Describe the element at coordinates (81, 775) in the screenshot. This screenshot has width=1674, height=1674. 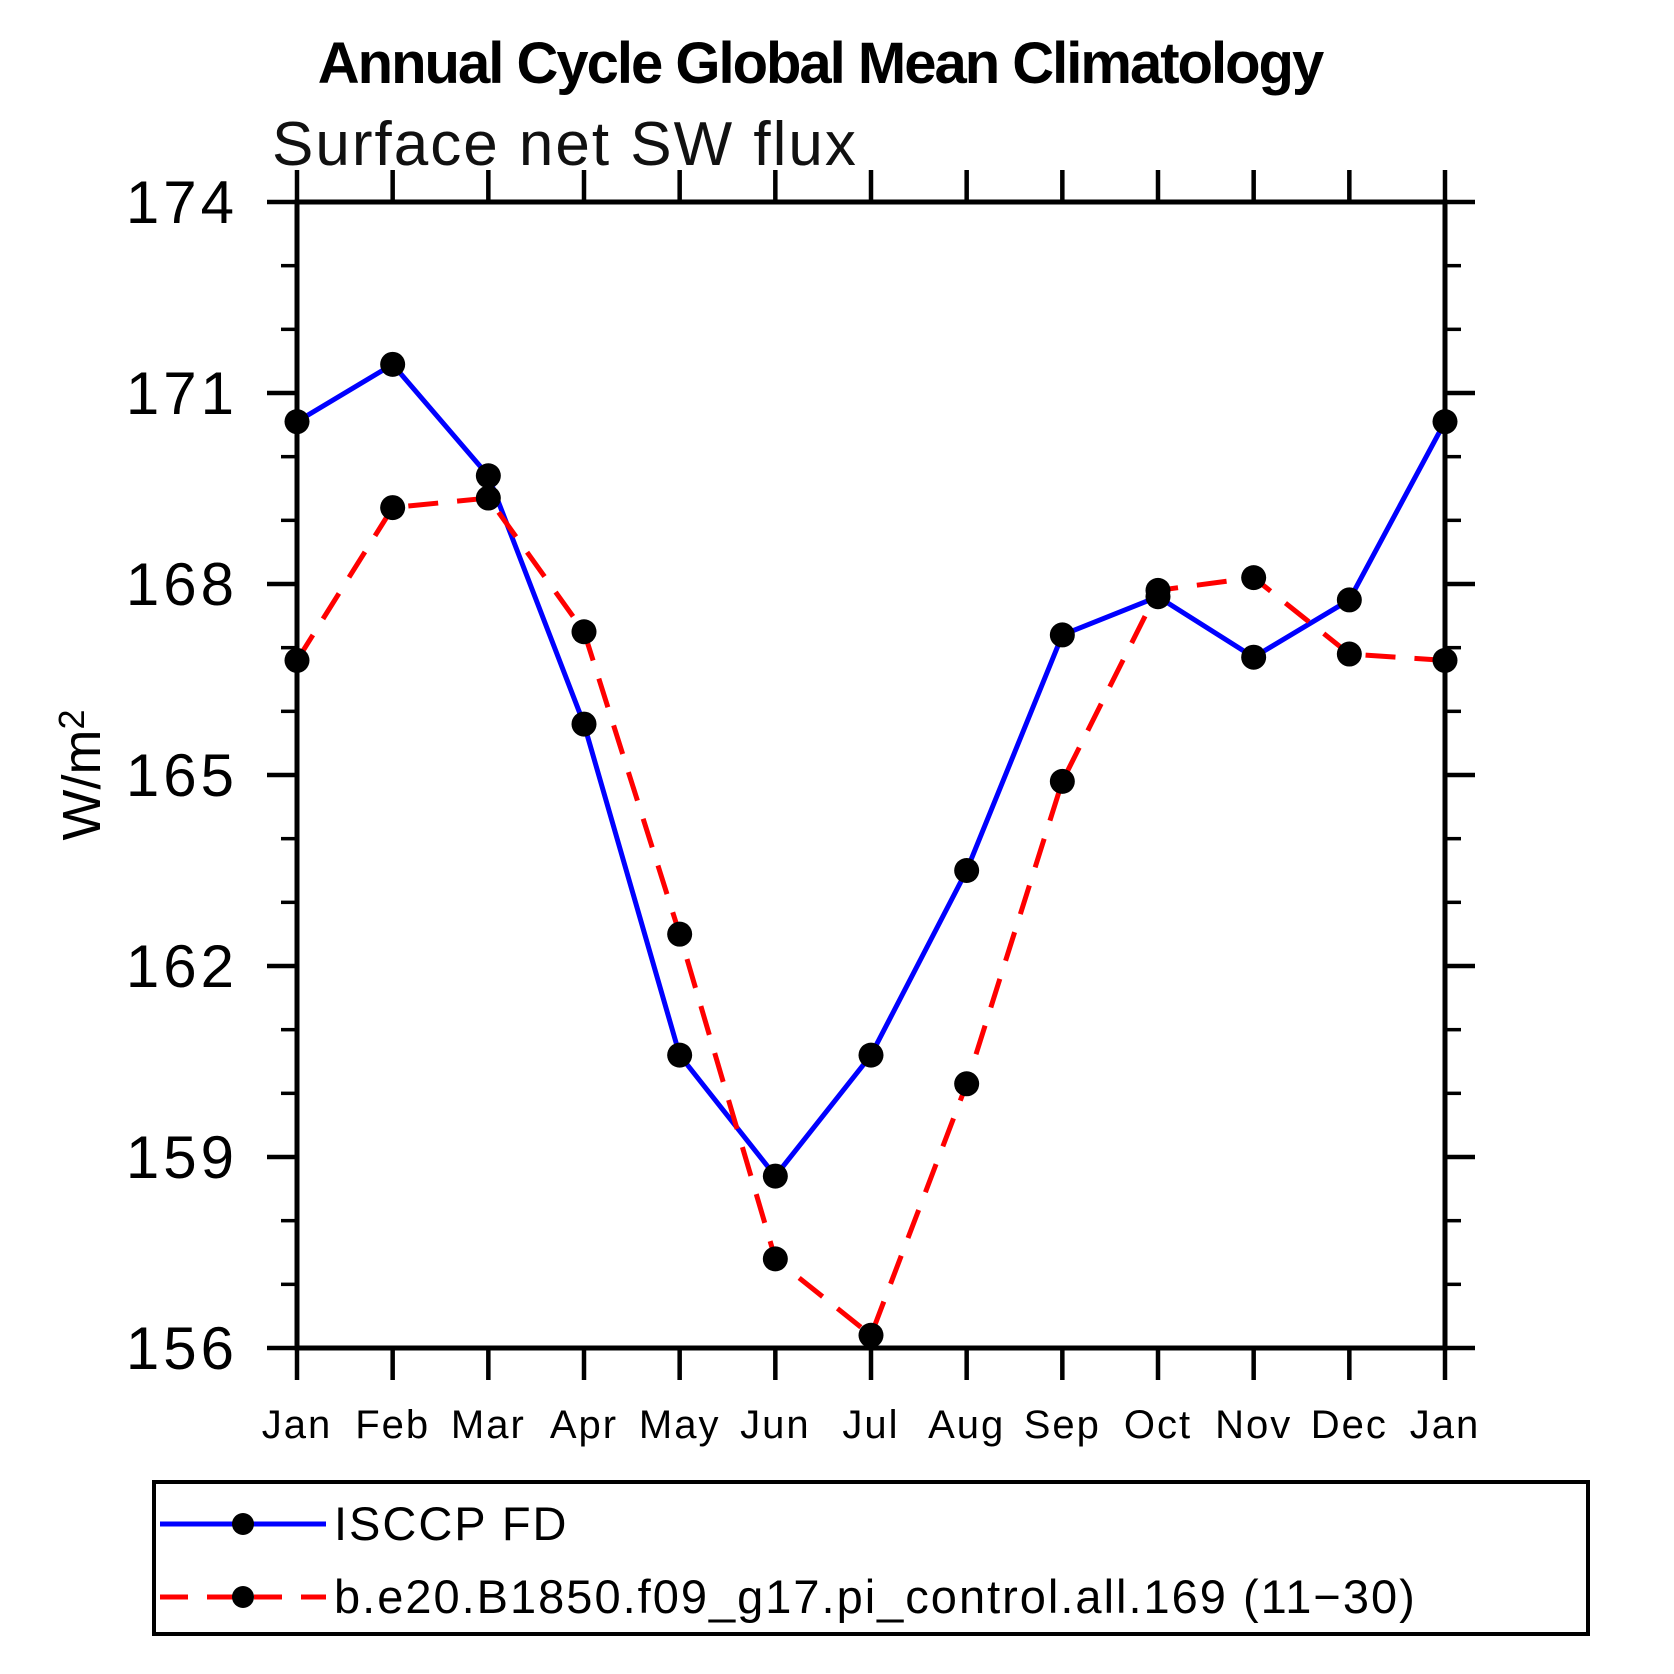
I see `y-axis-title: W/m2` at that location.